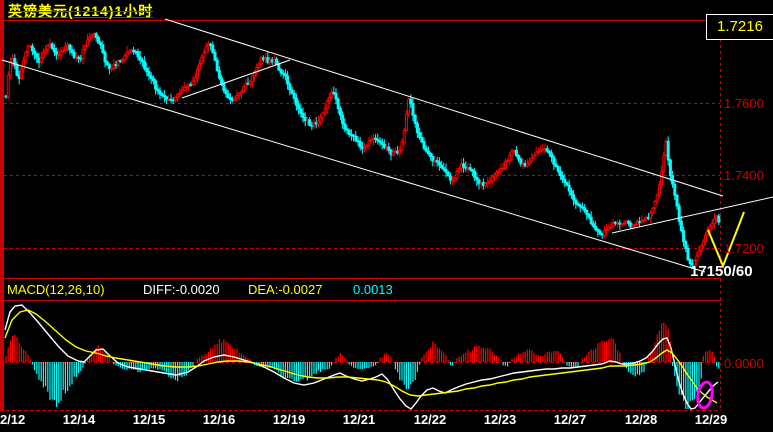 The image size is (773, 432). Describe the element at coordinates (721, 271) in the screenshot. I see `low-price-annotation: 17150/60` at that location.